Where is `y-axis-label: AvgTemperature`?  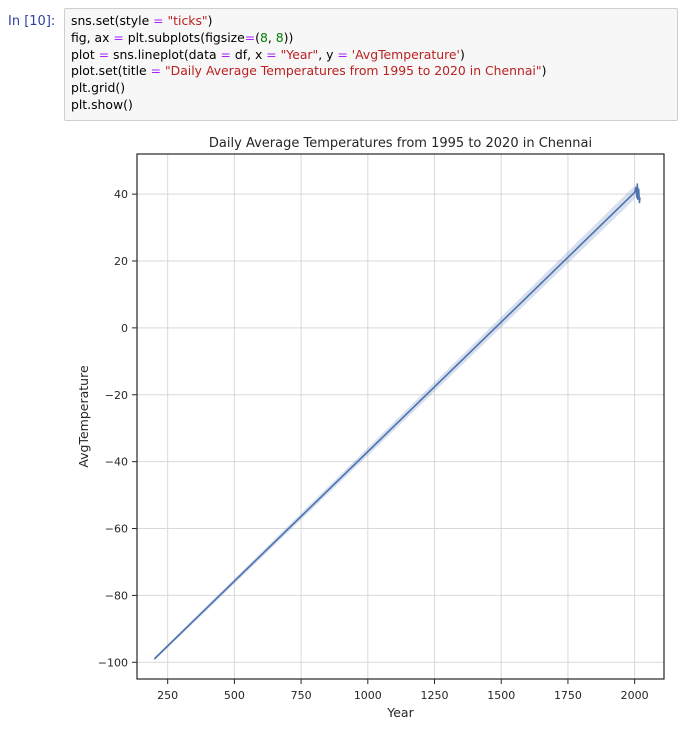
y-axis-label: AvgTemperature is located at coordinates (83, 416).